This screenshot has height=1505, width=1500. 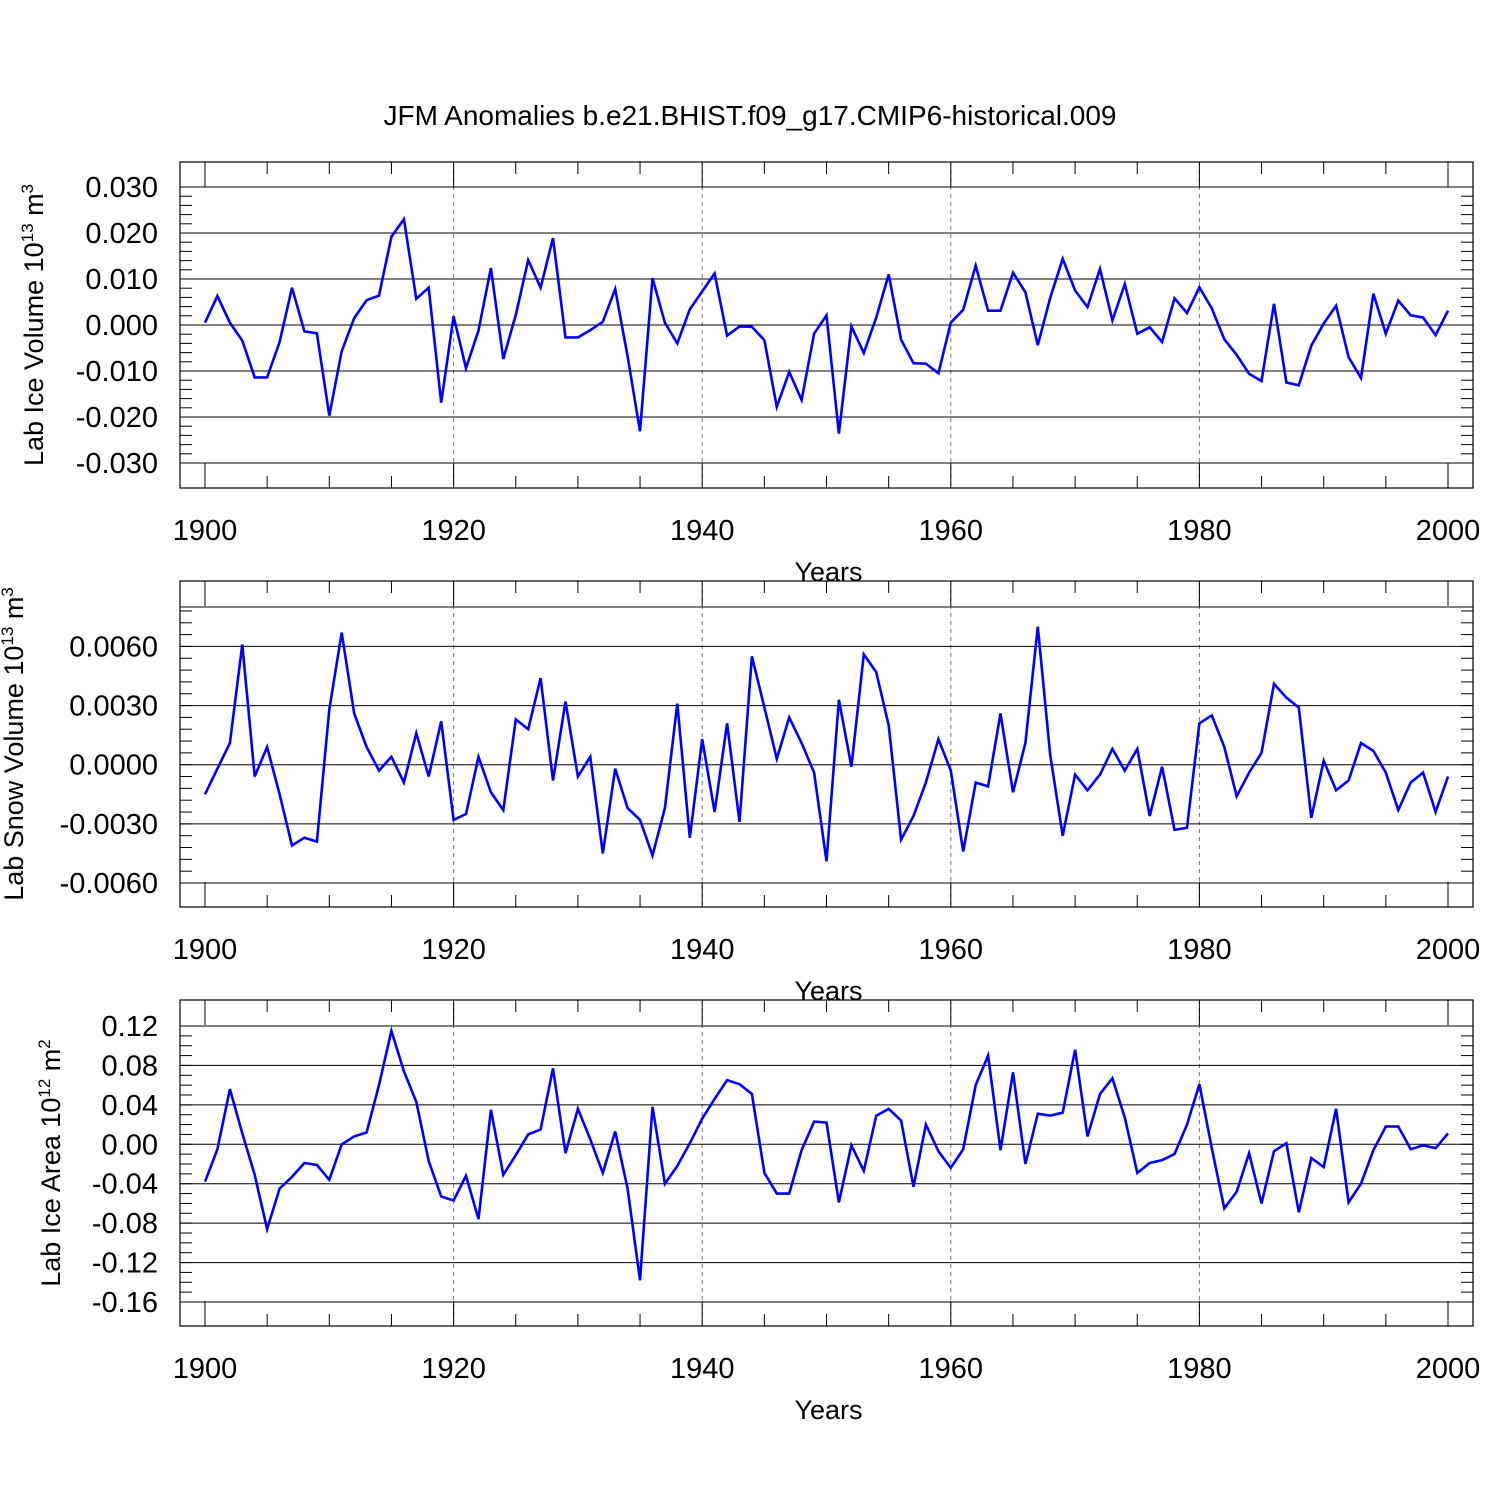 What do you see at coordinates (121, 234) in the screenshot?
I see `y-tick-label: 0.020` at bounding box center [121, 234].